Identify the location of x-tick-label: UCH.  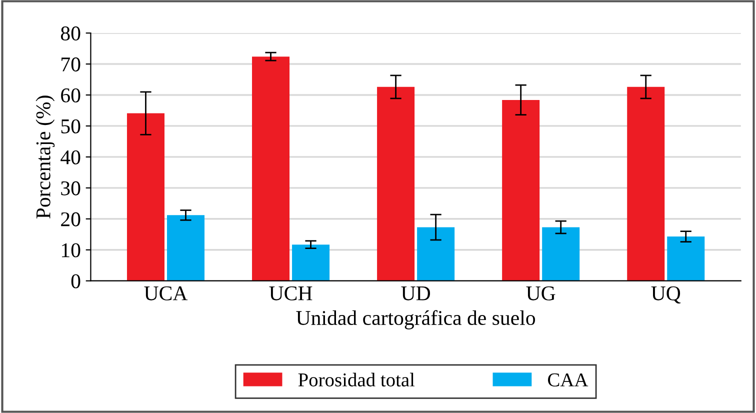
(290, 293).